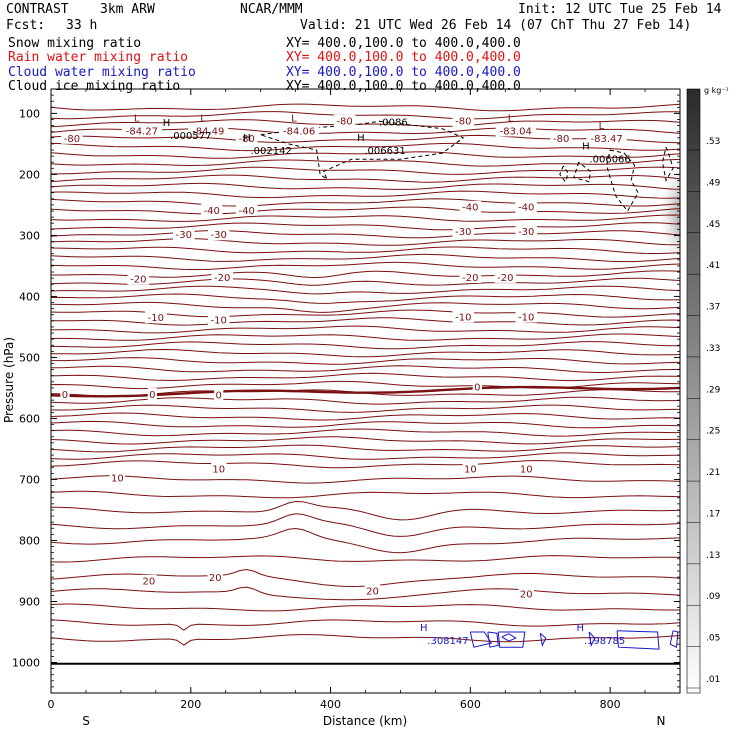 The width and height of the screenshot is (740, 740). Describe the element at coordinates (29, 296) in the screenshot. I see `y-axis-tick-label: 400` at that location.